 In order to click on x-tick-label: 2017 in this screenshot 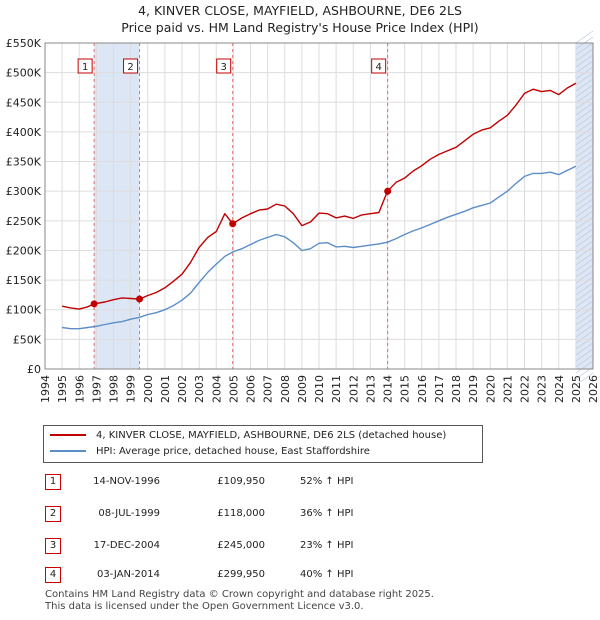, I will do `click(439, 389)`.